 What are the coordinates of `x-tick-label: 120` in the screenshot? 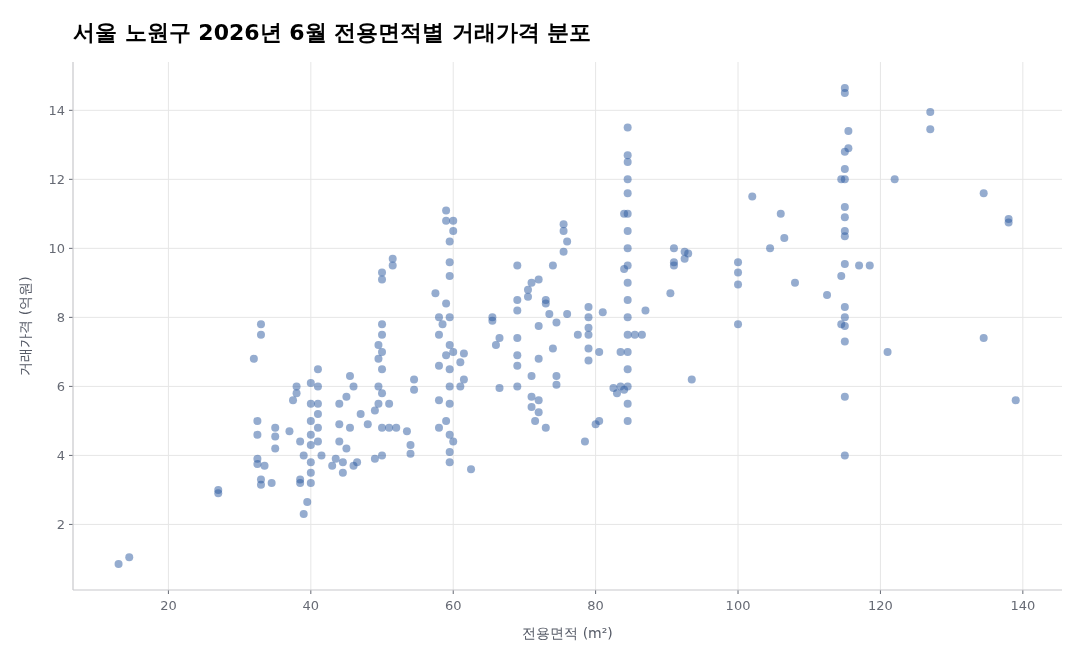 It's located at (880, 605).